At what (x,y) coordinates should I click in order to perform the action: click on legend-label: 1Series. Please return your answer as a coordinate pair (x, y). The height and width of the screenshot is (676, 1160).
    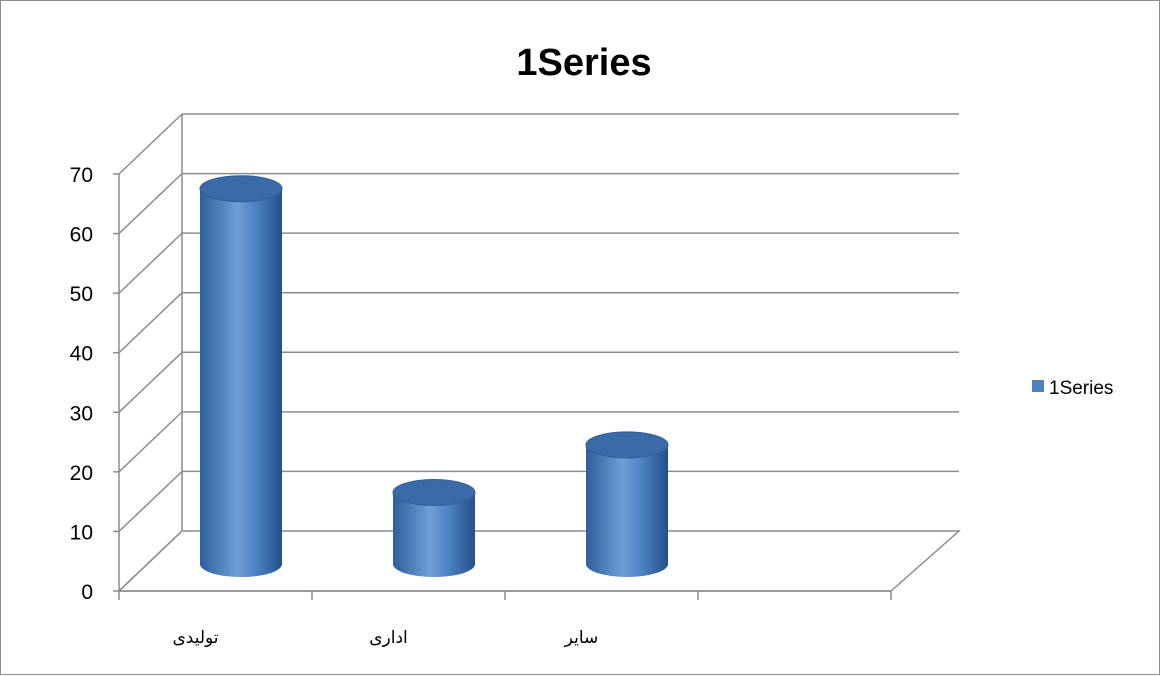
    Looking at the image, I should click on (1081, 388).